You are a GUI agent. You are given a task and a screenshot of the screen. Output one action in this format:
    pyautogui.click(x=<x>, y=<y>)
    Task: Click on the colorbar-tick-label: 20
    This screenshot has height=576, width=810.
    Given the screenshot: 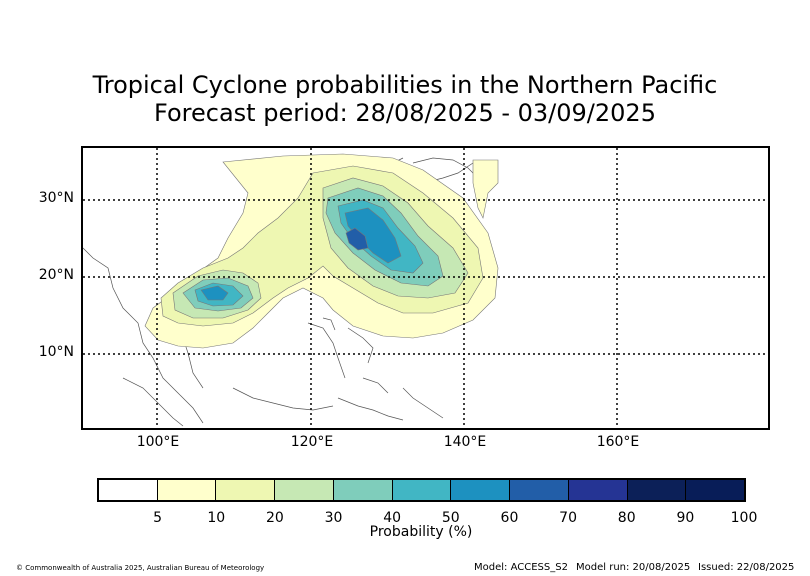 What is the action you would take?
    pyautogui.click(x=274, y=518)
    